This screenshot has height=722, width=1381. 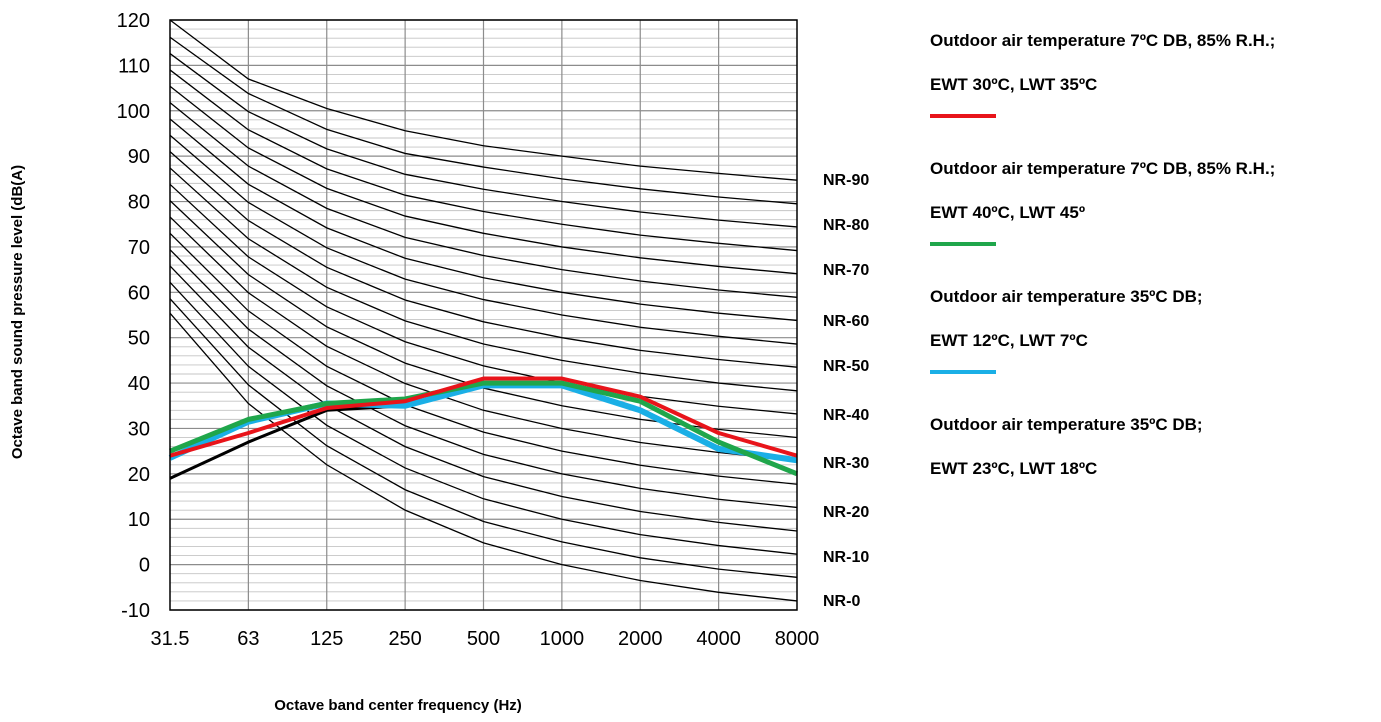 What do you see at coordinates (139, 520) in the screenshot?
I see `y-tick-label: 10` at bounding box center [139, 520].